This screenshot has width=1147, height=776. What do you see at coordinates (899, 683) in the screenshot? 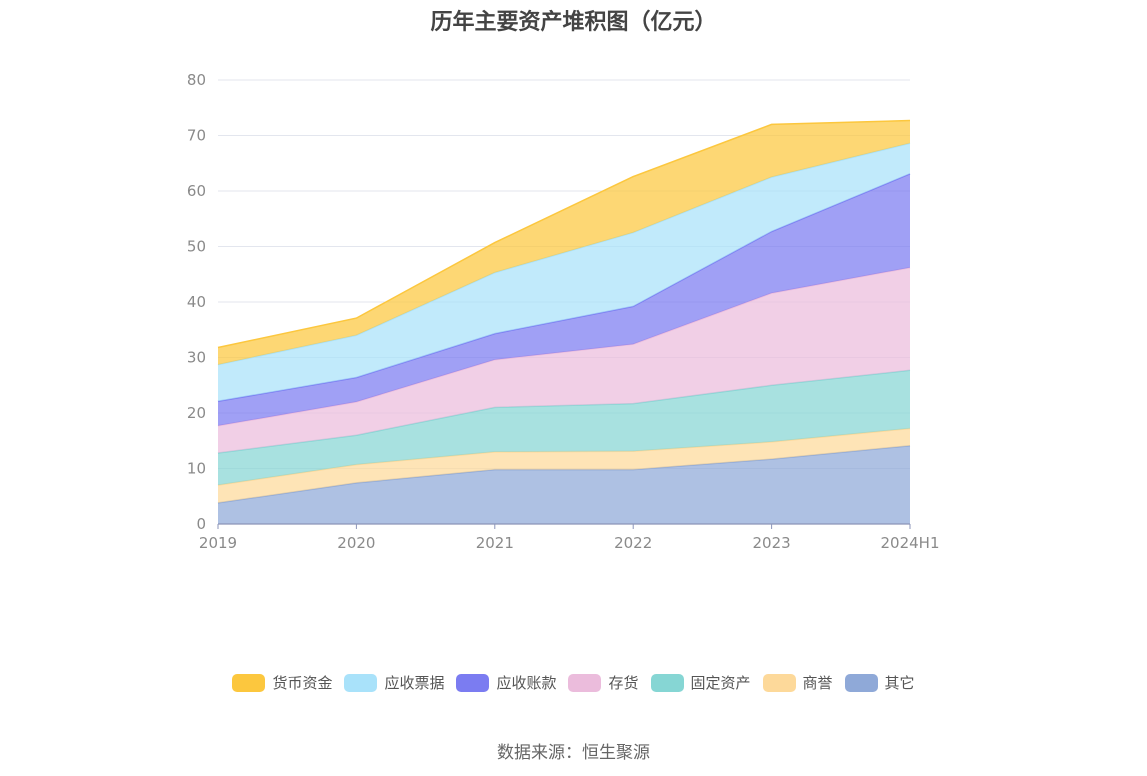
I see `legend-label: 其它` at bounding box center [899, 683].